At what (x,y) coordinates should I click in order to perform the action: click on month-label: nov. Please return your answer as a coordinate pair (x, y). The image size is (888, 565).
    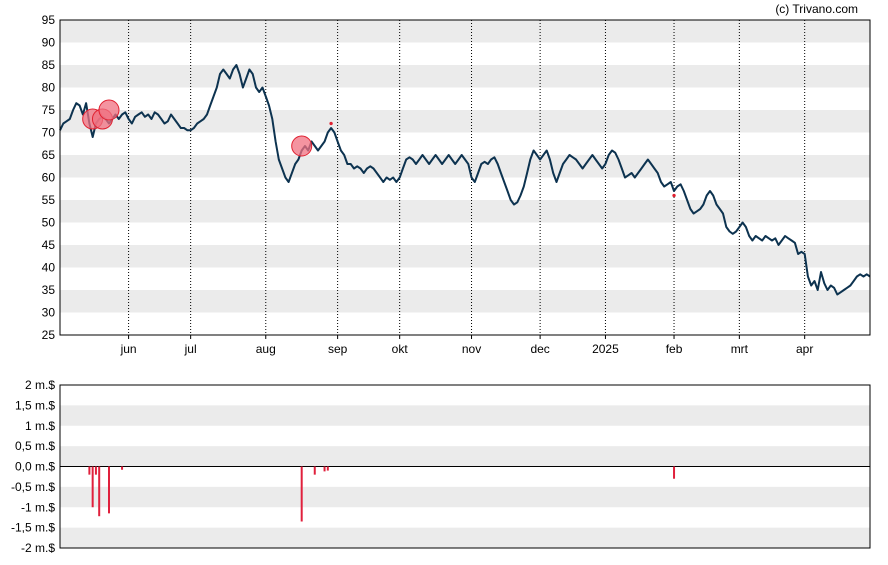
    Looking at the image, I should click on (471, 349).